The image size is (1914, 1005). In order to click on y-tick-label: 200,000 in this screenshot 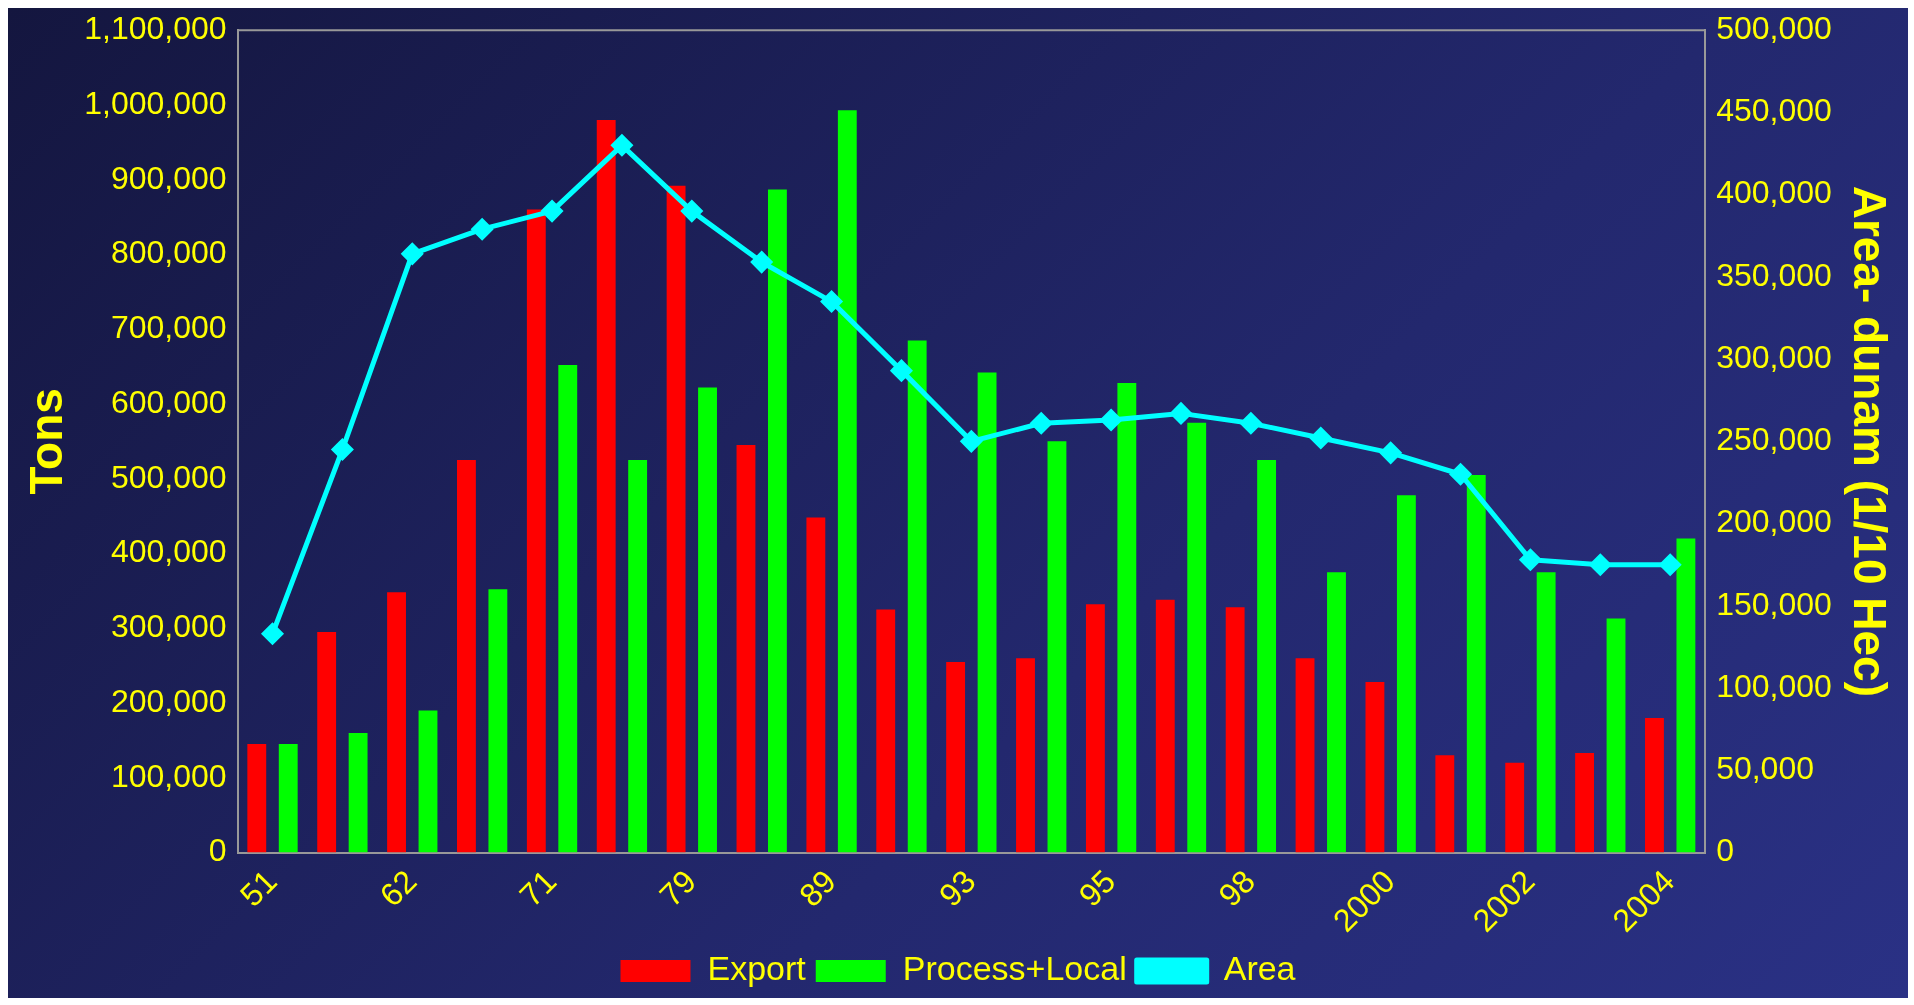, I will do `click(168, 700)`.